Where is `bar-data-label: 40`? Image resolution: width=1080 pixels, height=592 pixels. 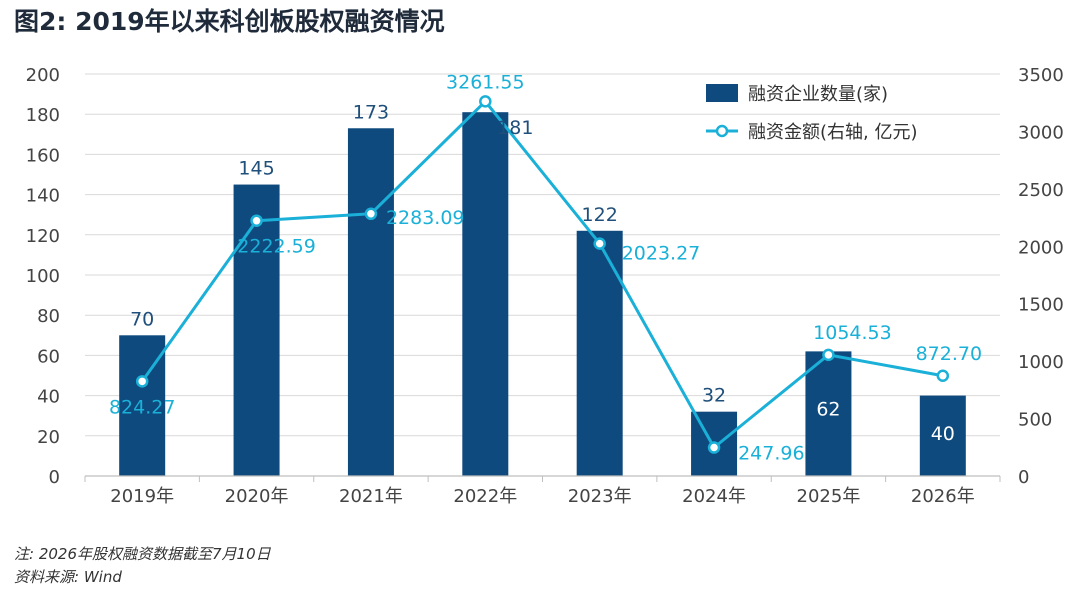 bar-data-label: 40 is located at coordinates (943, 434).